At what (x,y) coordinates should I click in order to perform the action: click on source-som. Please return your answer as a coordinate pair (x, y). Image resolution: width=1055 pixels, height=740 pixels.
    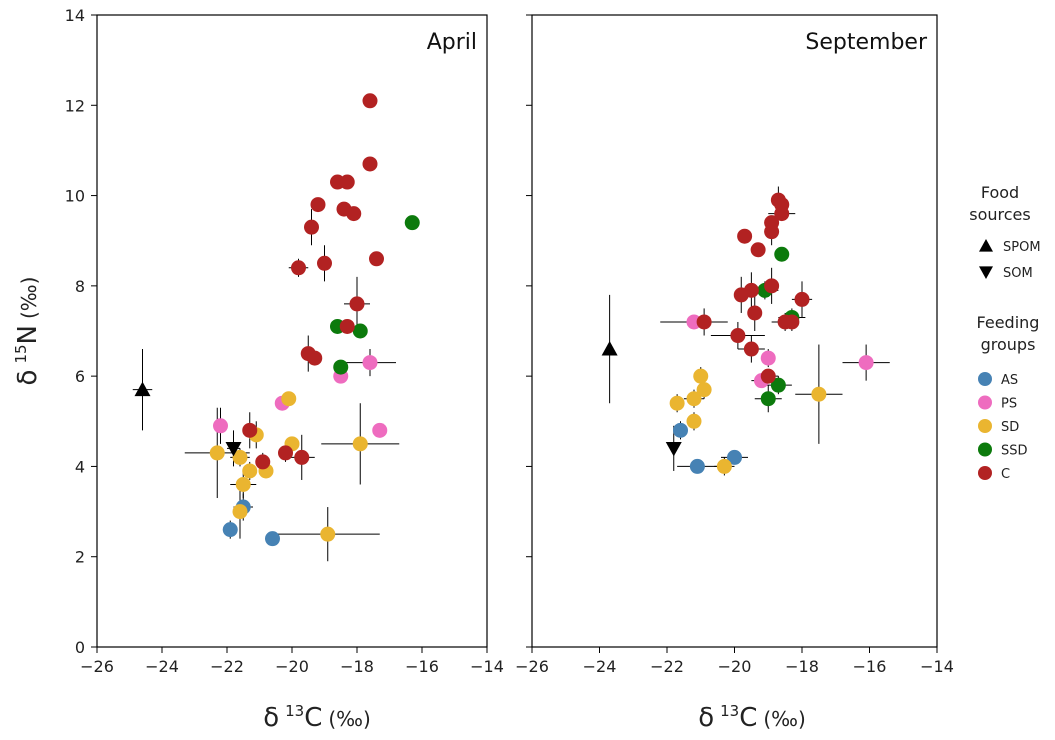
    Looking at the image, I should click on (673, 449).